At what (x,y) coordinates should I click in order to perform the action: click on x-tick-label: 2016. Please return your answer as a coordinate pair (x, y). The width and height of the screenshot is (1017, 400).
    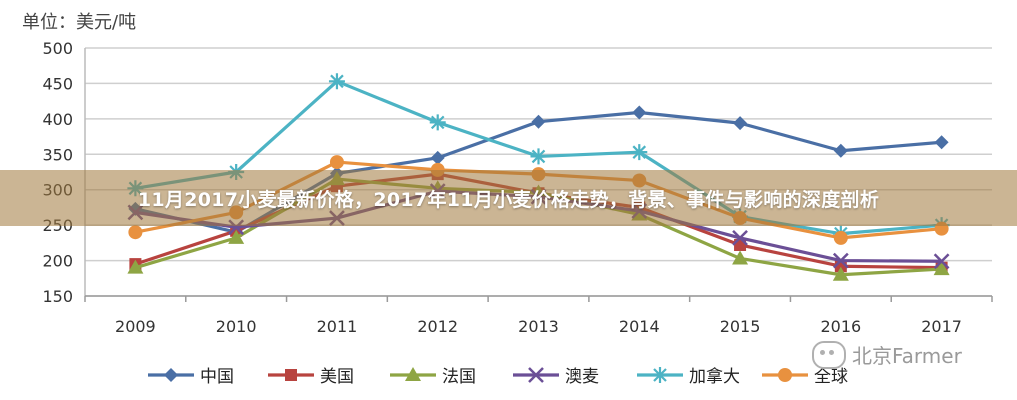
    Looking at the image, I should click on (840, 326).